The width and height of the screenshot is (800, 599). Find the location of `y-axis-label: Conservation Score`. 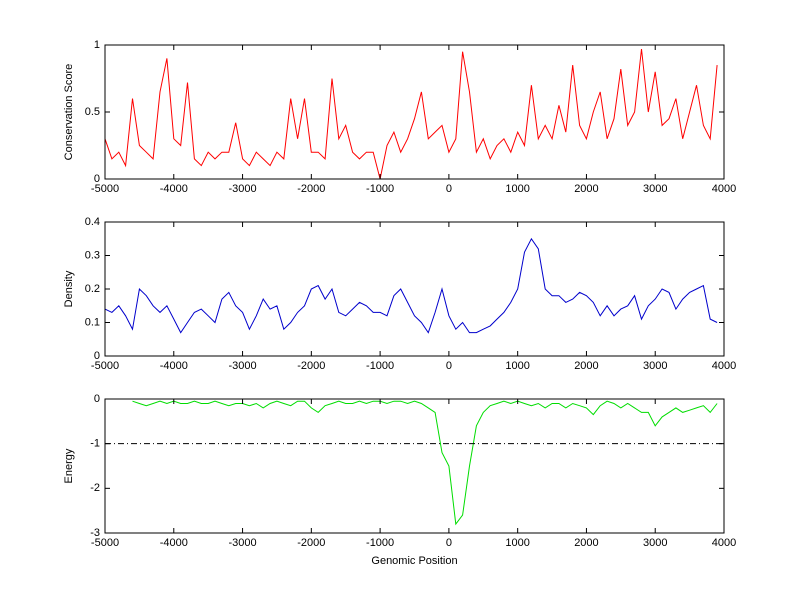

y-axis-label: Conservation Score is located at coordinates (69, 112).